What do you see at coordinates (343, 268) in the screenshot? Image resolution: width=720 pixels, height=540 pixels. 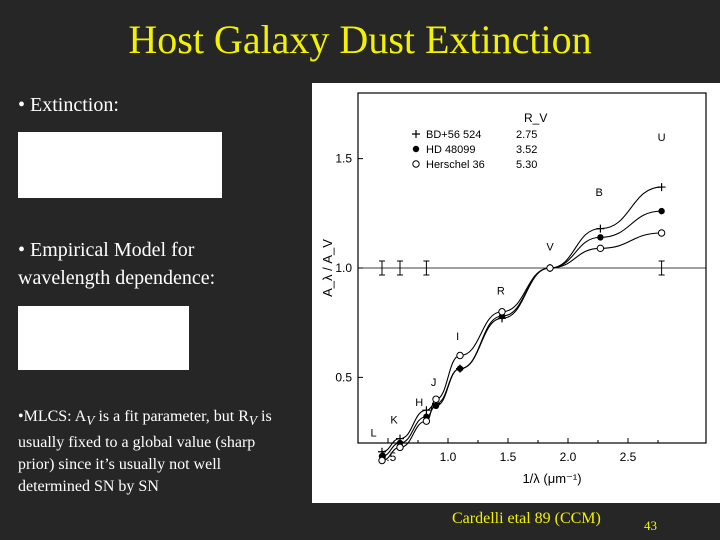 I see `y-tick-label: 1.0` at bounding box center [343, 268].